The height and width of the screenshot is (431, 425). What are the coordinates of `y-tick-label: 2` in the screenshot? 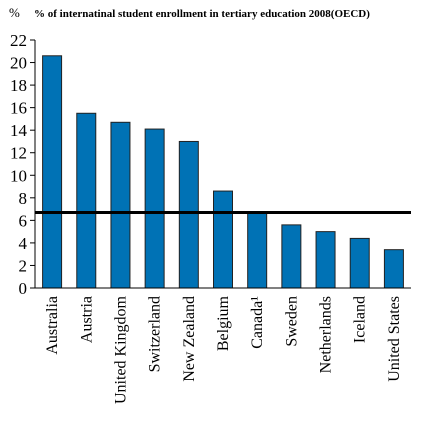 It's located at (23, 265).